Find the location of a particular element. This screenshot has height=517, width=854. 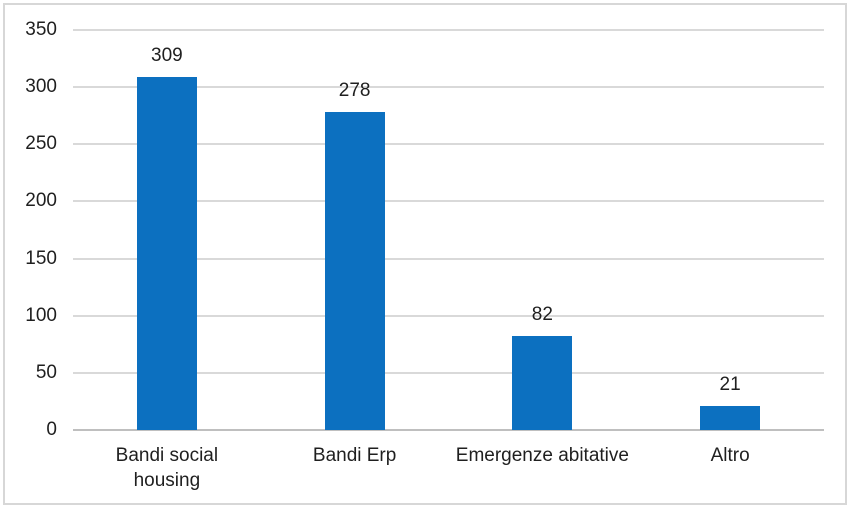

y-axis-tick-label: 50 is located at coordinates (46, 372).